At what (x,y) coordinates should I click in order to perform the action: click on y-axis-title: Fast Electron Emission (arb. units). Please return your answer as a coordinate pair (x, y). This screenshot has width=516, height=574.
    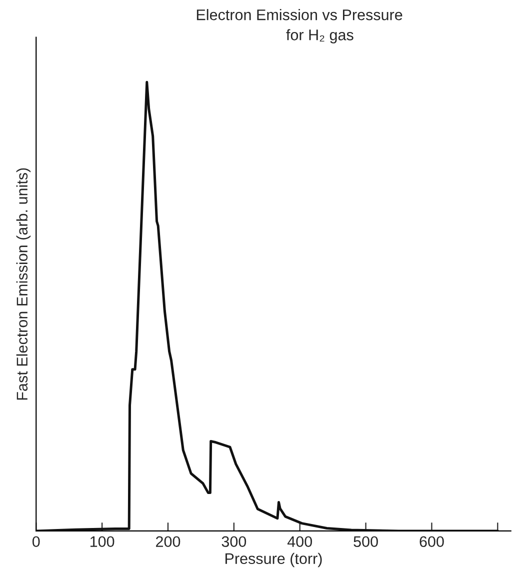
    Looking at the image, I should click on (23, 284).